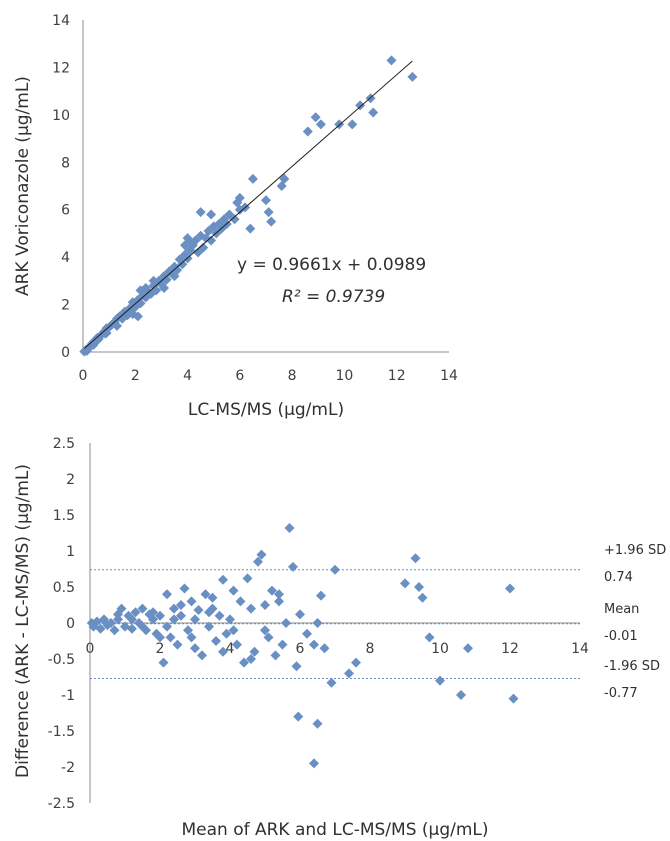  Describe the element at coordinates (618, 577) in the screenshot. I see `upper-sd-value: 0.74` at that location.